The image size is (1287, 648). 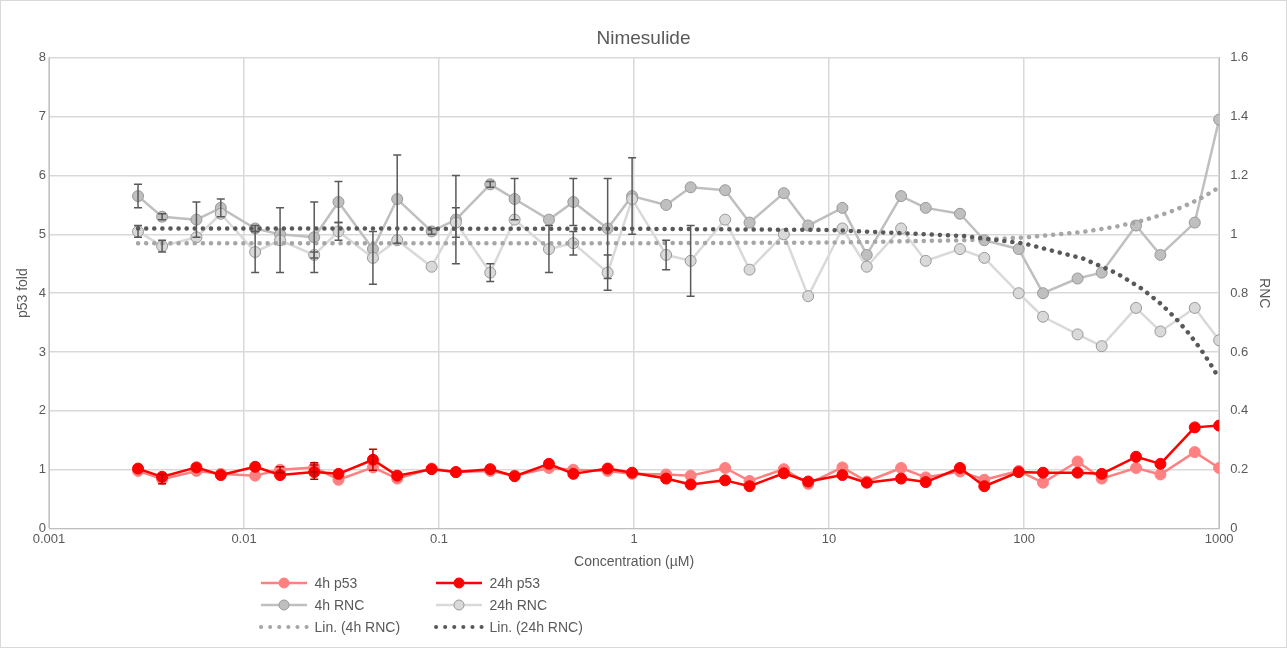 What do you see at coordinates (439, 538) in the screenshot?
I see `x-tick-label: 0.1` at bounding box center [439, 538].